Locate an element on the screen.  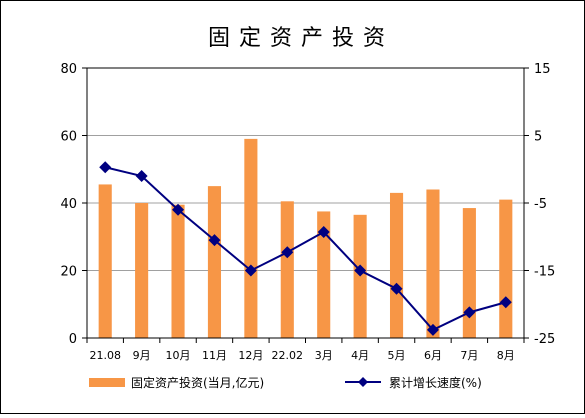
x-tick-label: 4月 is located at coordinates (360, 355).